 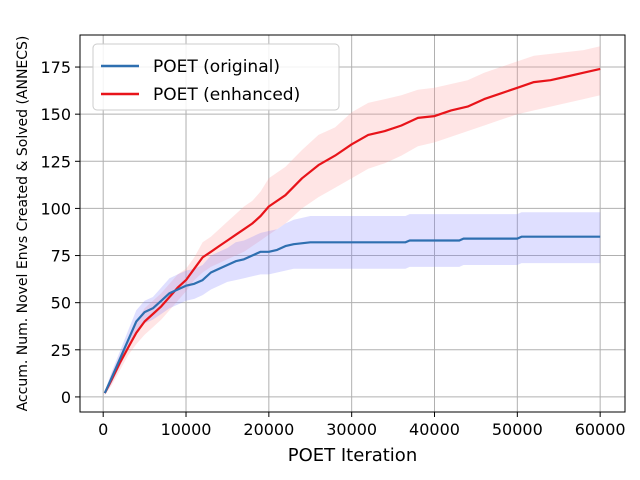 I want to click on y-tick-label: 25, so click(x=61, y=350).